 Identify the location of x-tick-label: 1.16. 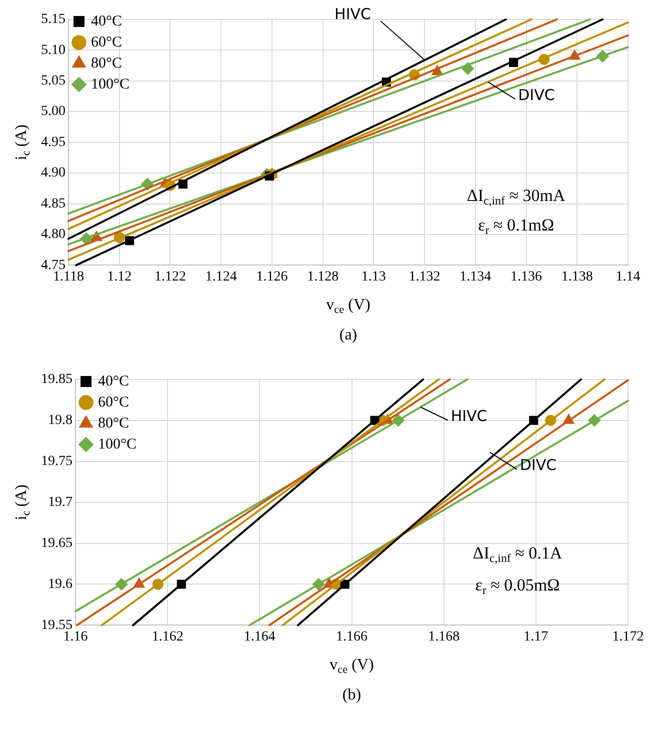
(75, 636).